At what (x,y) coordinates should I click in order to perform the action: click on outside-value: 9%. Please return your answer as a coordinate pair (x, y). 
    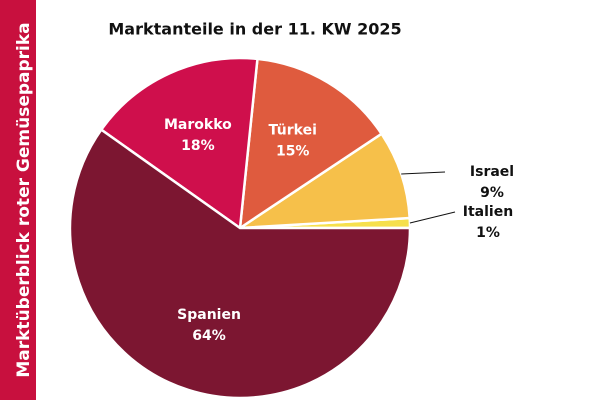
    Looking at the image, I should click on (492, 193).